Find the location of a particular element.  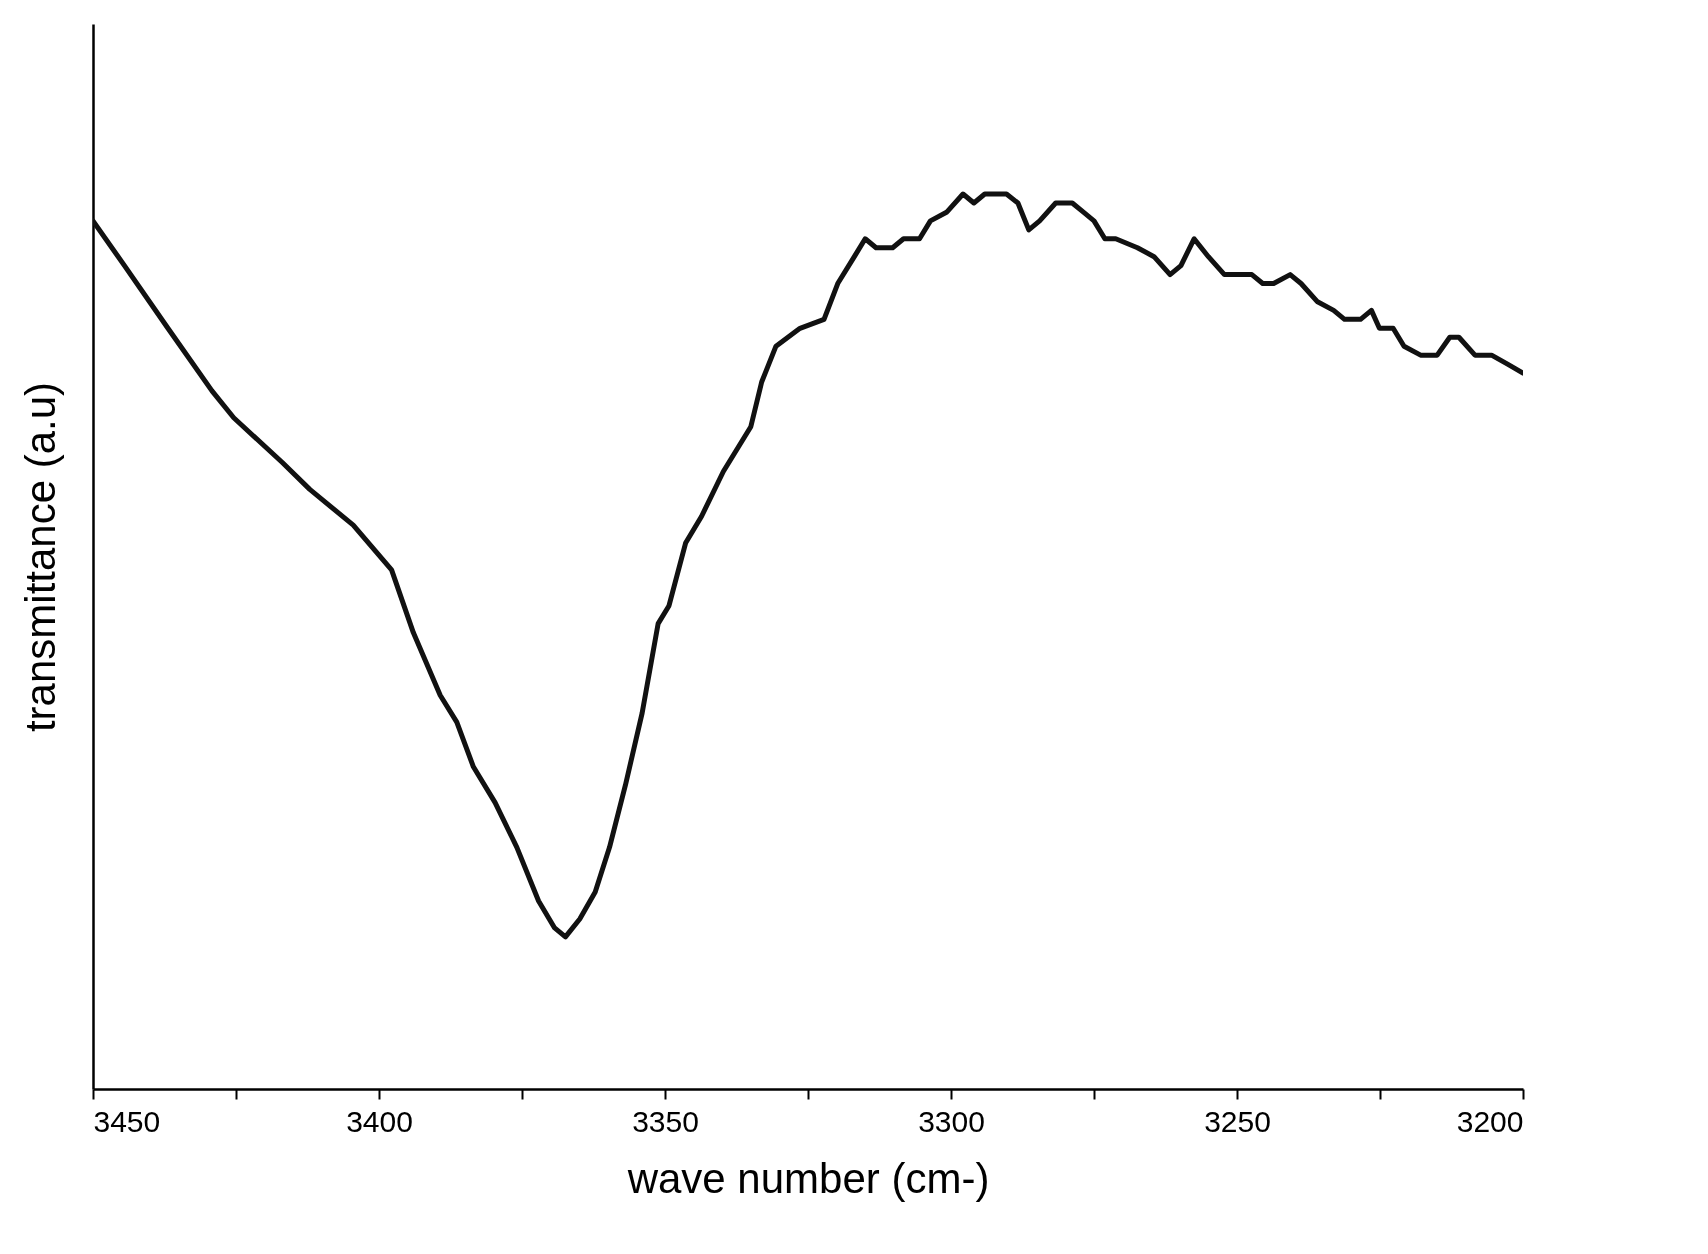

x-tick-label: 3200 is located at coordinates (1490, 1121).